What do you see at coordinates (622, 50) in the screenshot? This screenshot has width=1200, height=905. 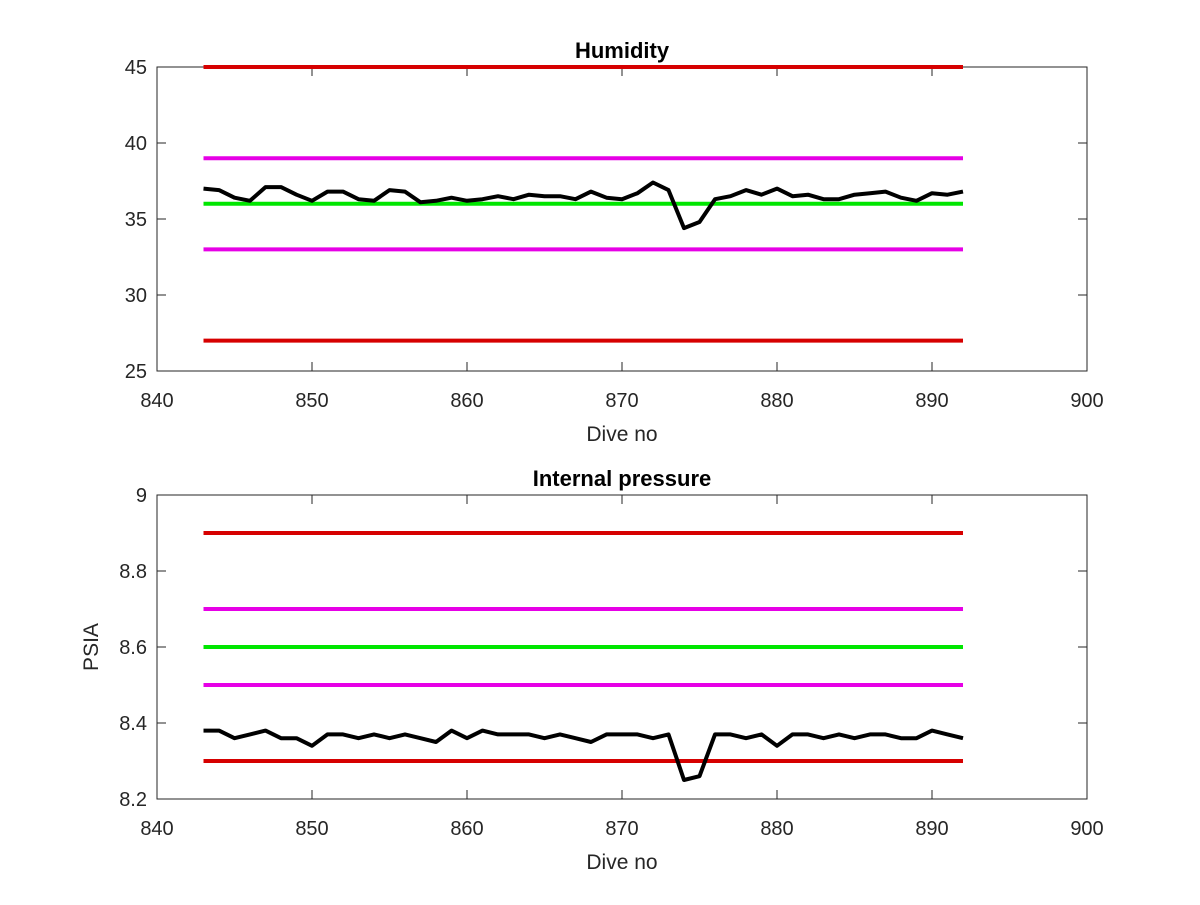 I see `chart-title: Humidity` at bounding box center [622, 50].